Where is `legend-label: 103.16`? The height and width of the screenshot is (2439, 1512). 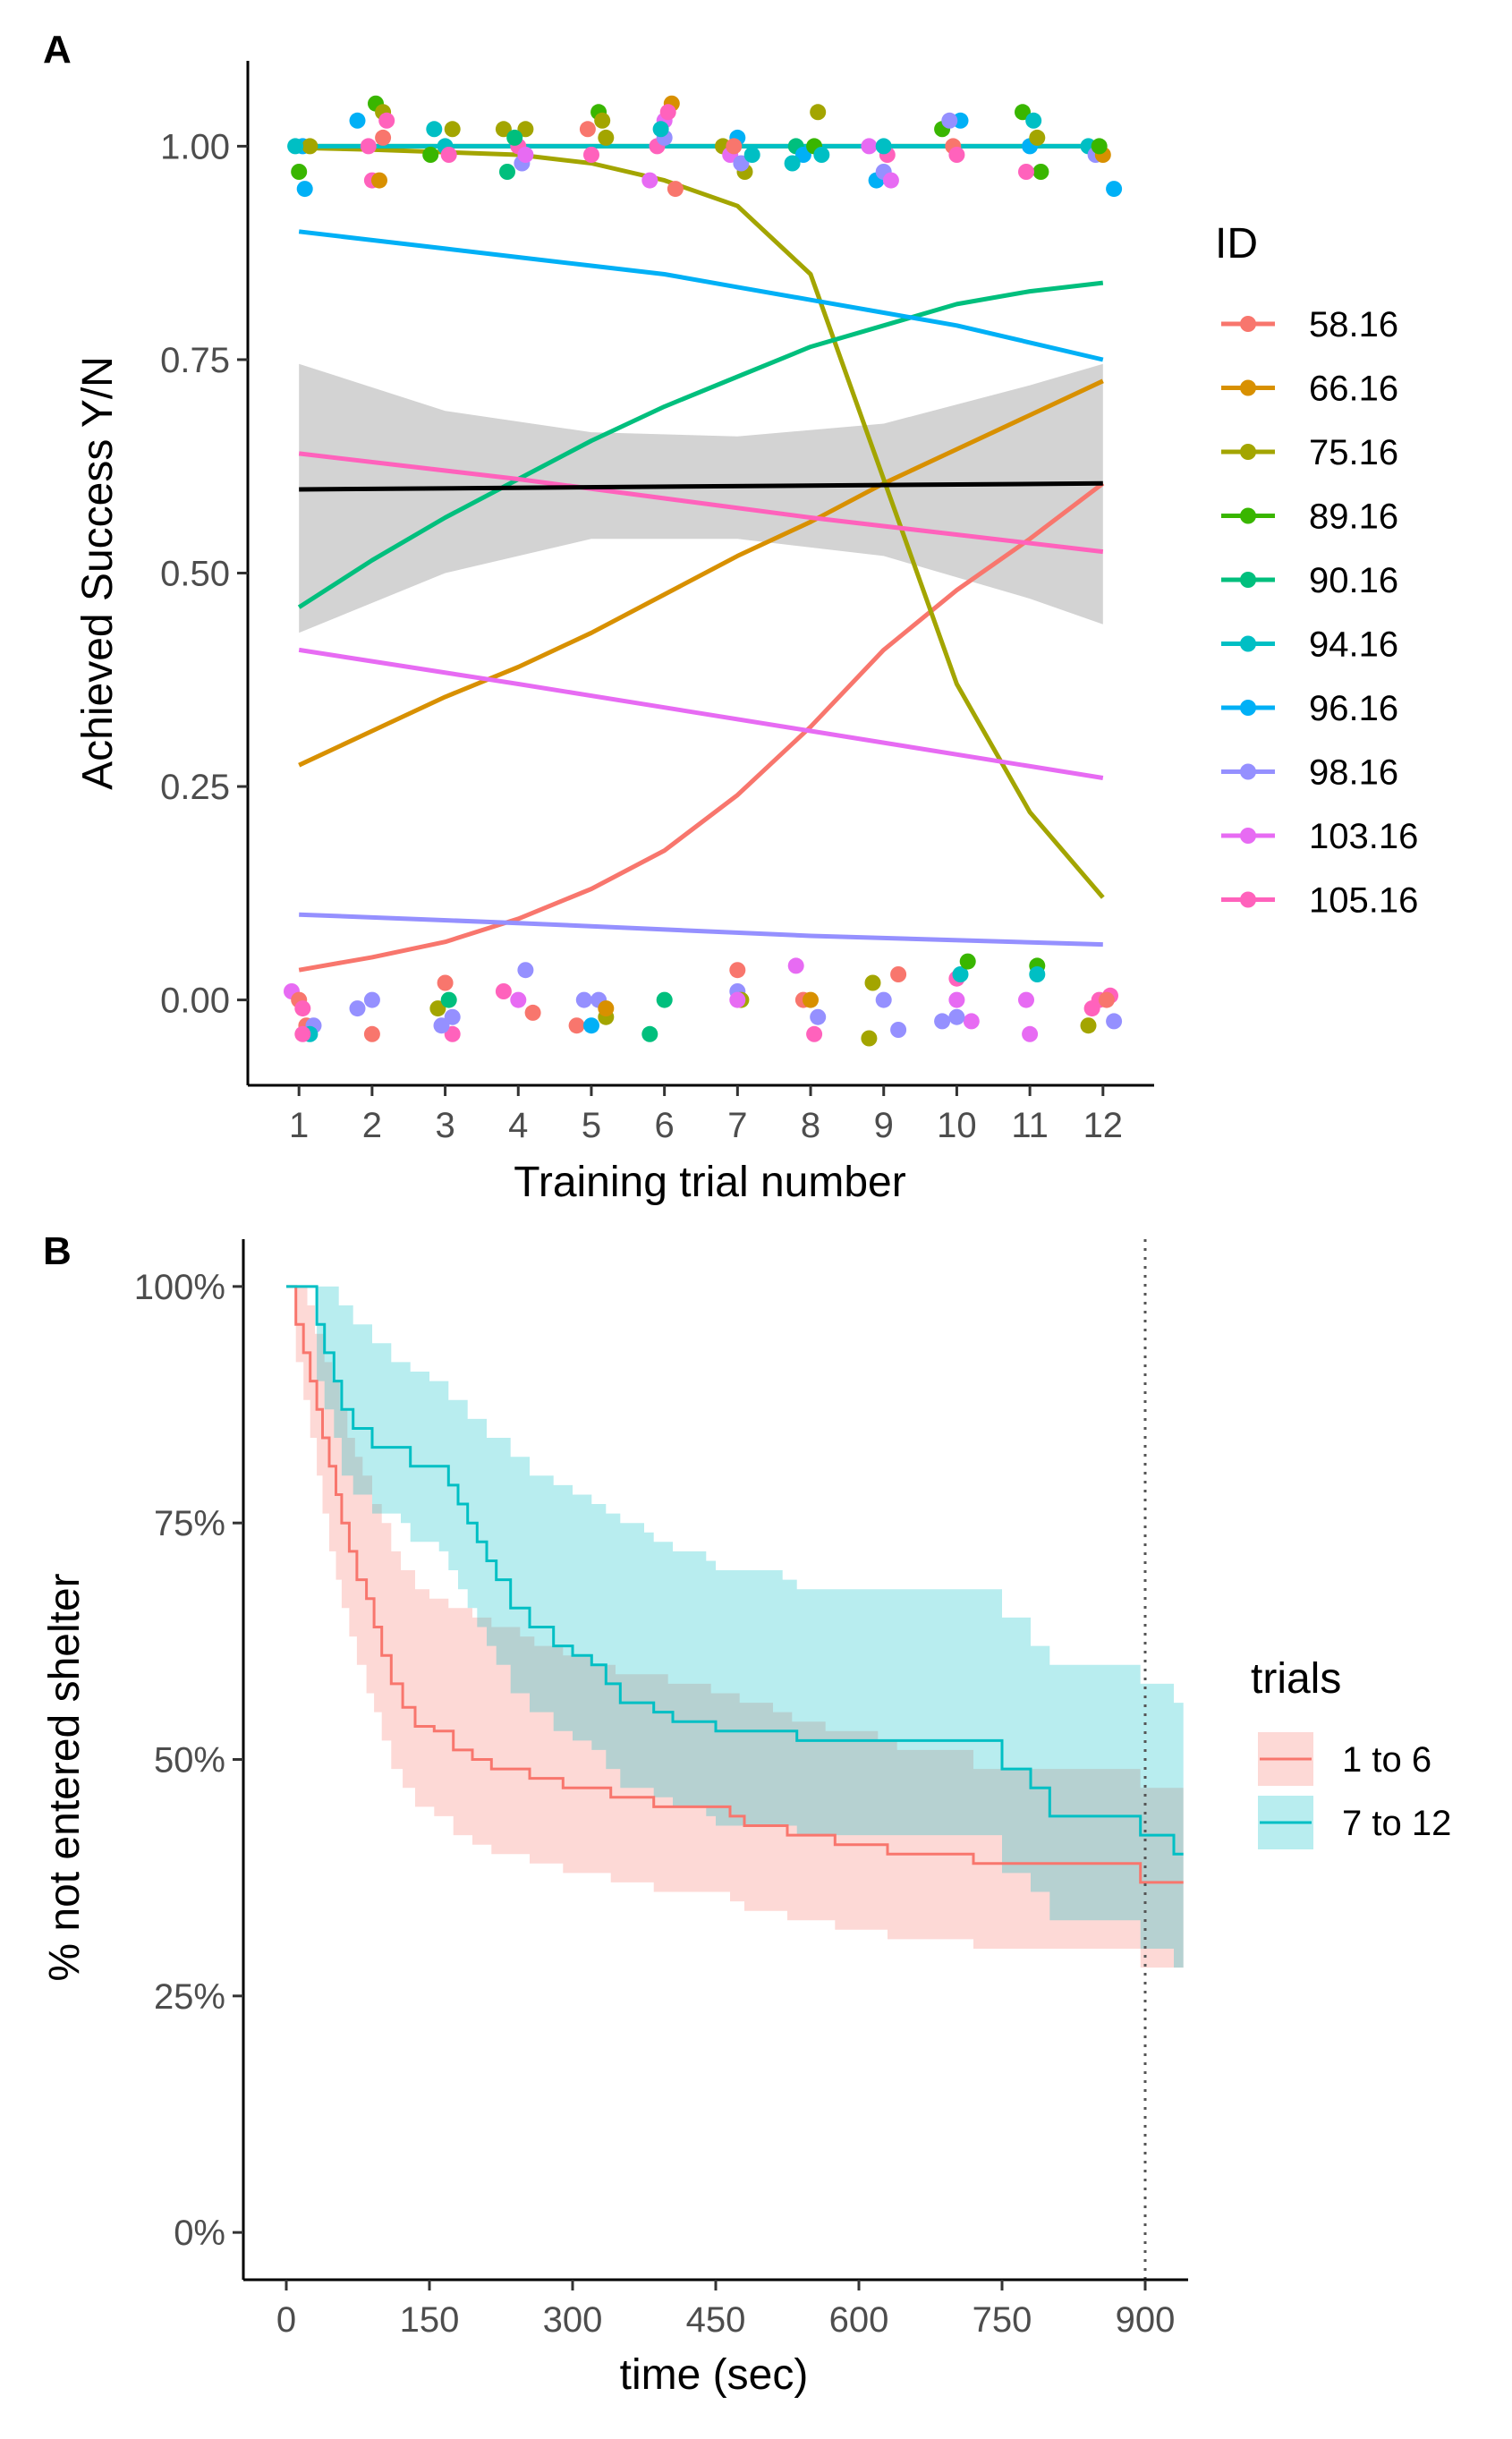 legend-label: 103.16 is located at coordinates (1363, 836).